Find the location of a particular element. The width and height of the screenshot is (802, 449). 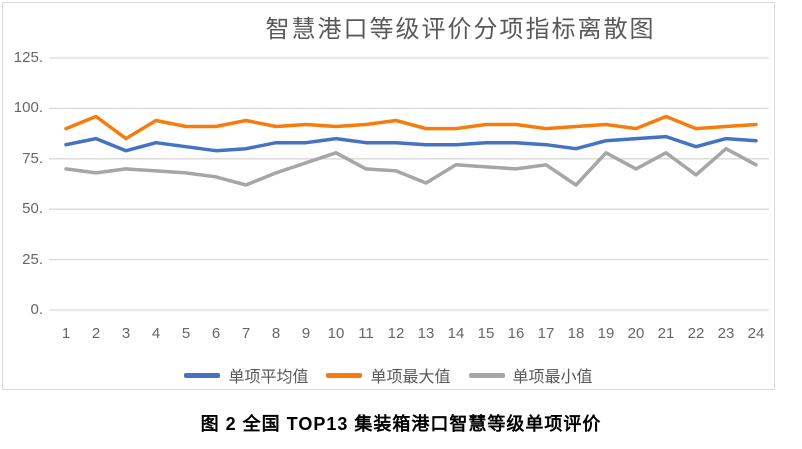

x-axis-tick-label: 15 is located at coordinates (486, 333).